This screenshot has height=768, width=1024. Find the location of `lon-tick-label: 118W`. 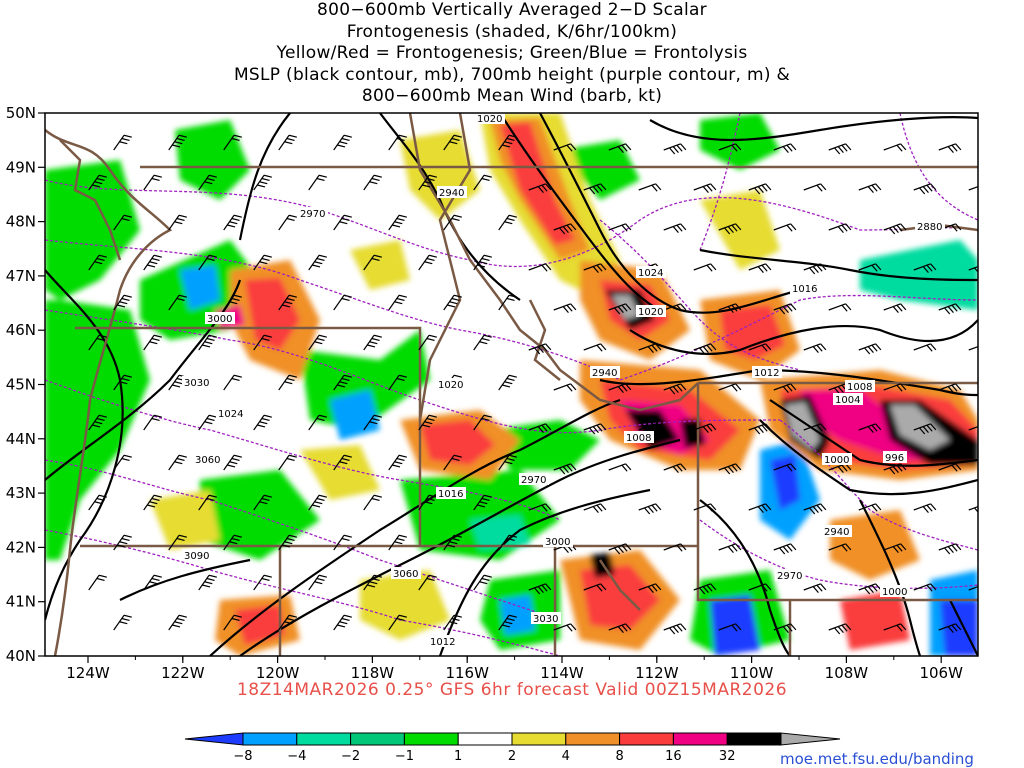

lon-tick-label: 118W is located at coordinates (373, 673).